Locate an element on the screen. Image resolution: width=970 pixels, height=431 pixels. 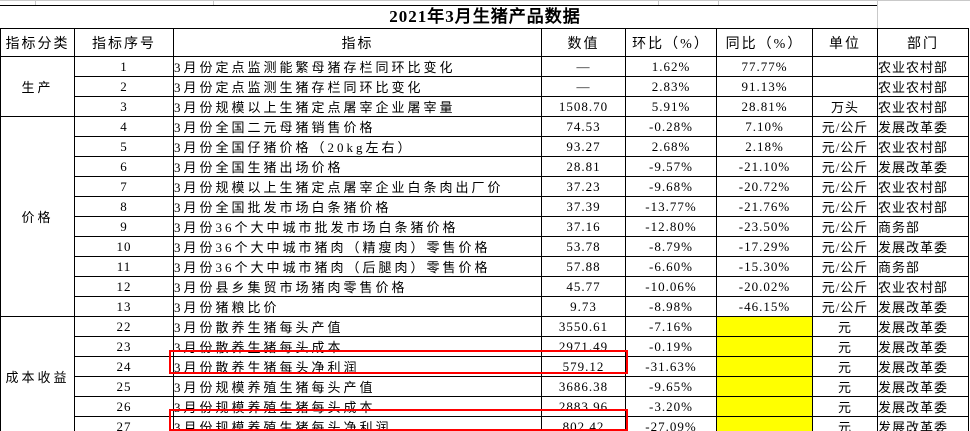
value-cell: 53.78 is located at coordinates (583, 246).